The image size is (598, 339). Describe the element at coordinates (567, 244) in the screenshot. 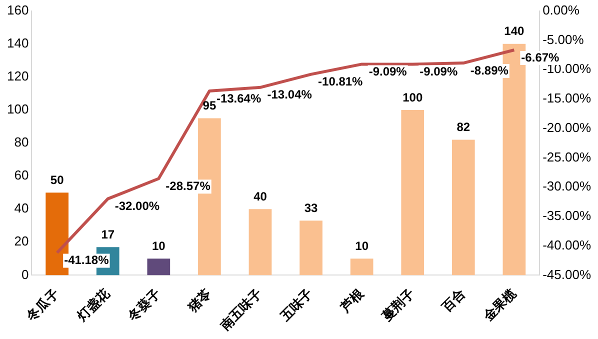

I see `y2-tick-label: -40.00%` at that location.